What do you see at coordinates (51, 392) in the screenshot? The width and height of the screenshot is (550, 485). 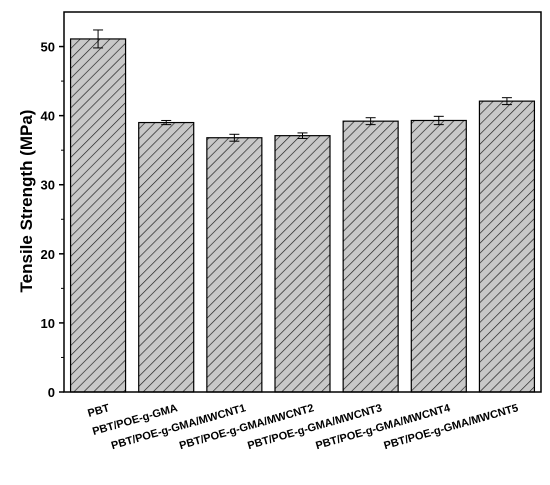 I see `y-tick-label-0: 0` at bounding box center [51, 392].